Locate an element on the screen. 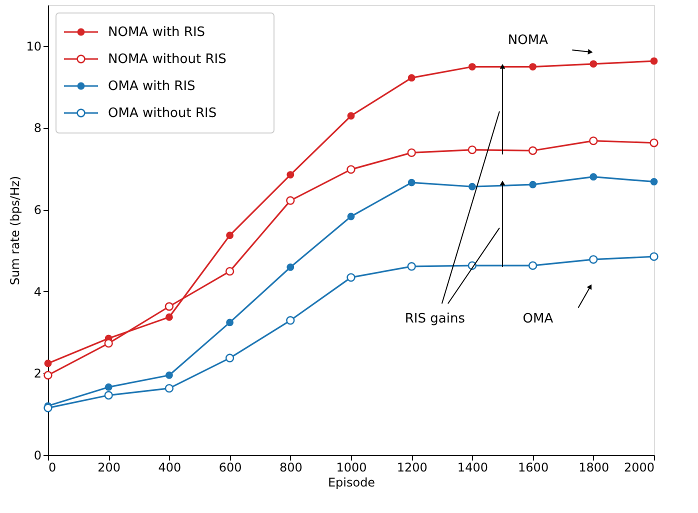 This screenshot has height=513, width=698. y-tick-label: 6 is located at coordinates (38, 210).